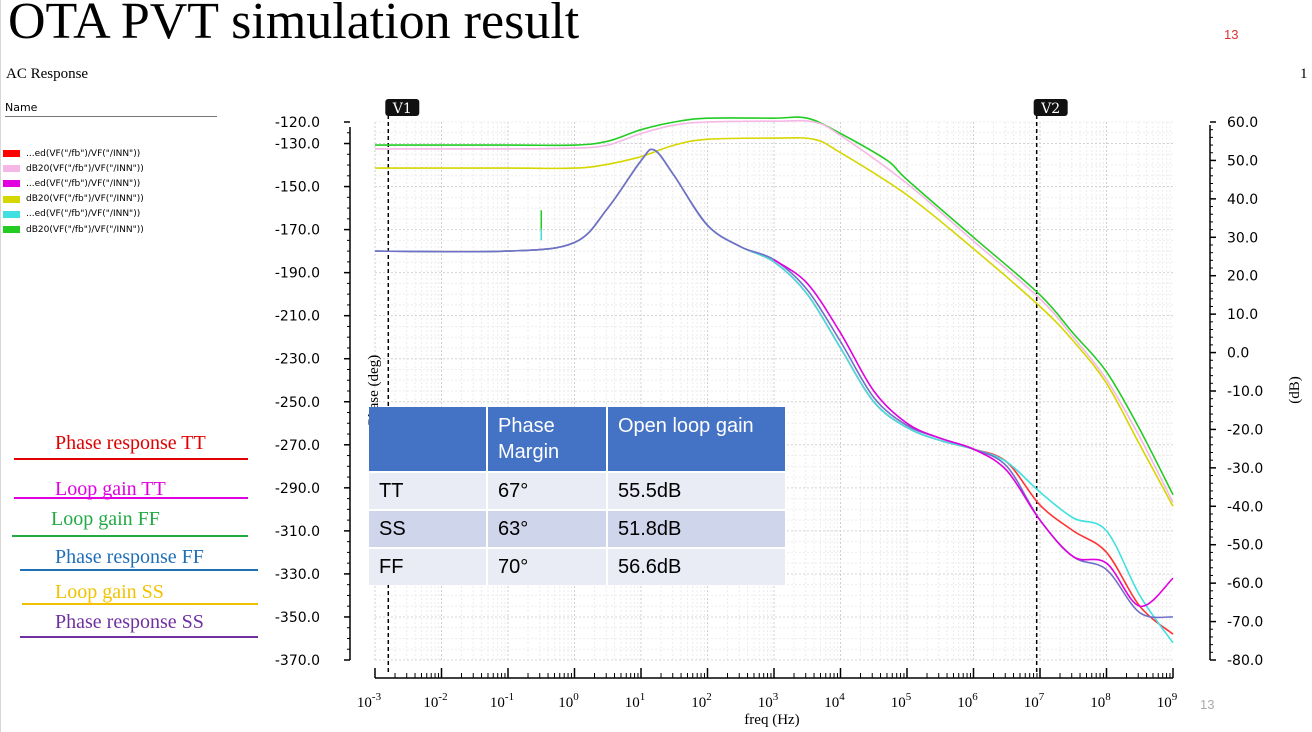 The width and height of the screenshot is (1312, 732). What do you see at coordinates (297, 123) in the screenshot?
I see `y-tick-label-left: -120.0` at bounding box center [297, 123].